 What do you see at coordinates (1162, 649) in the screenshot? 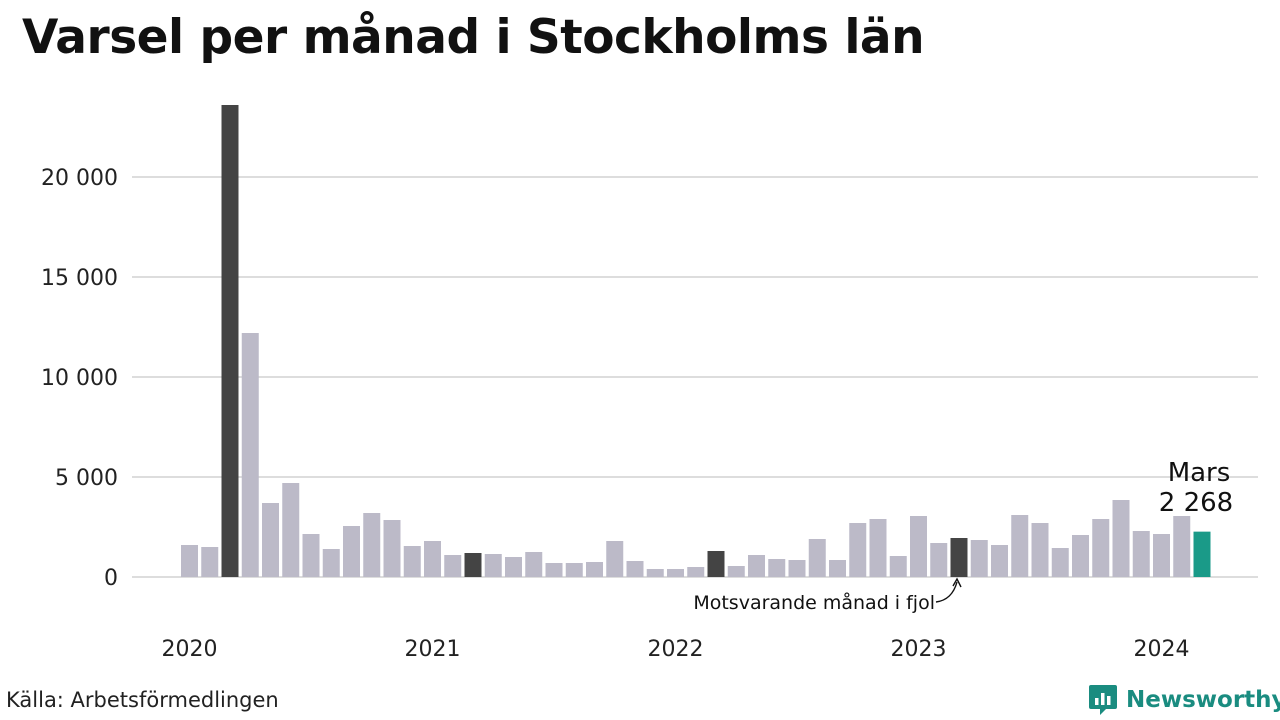
I see `x-tick-label: 2024` at bounding box center [1162, 649].